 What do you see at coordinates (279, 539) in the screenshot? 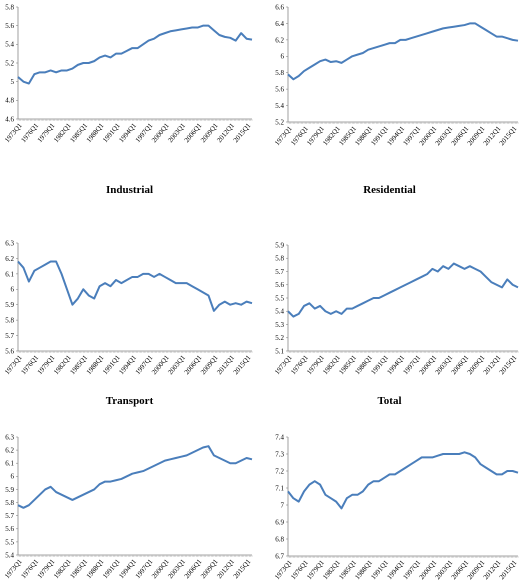
I see `y-tick-label: 6.8` at bounding box center [279, 539].